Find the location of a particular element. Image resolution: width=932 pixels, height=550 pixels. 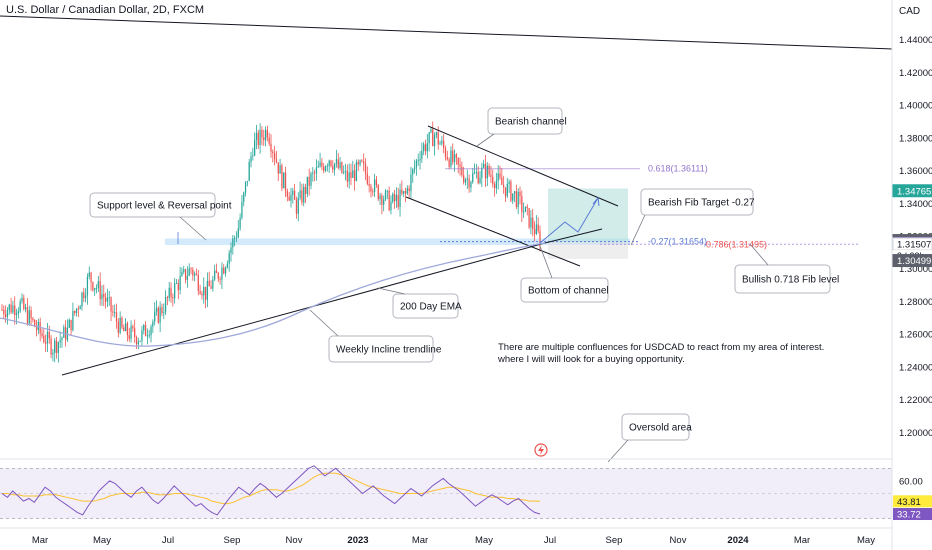

x-tick-label: Sep is located at coordinates (614, 540).